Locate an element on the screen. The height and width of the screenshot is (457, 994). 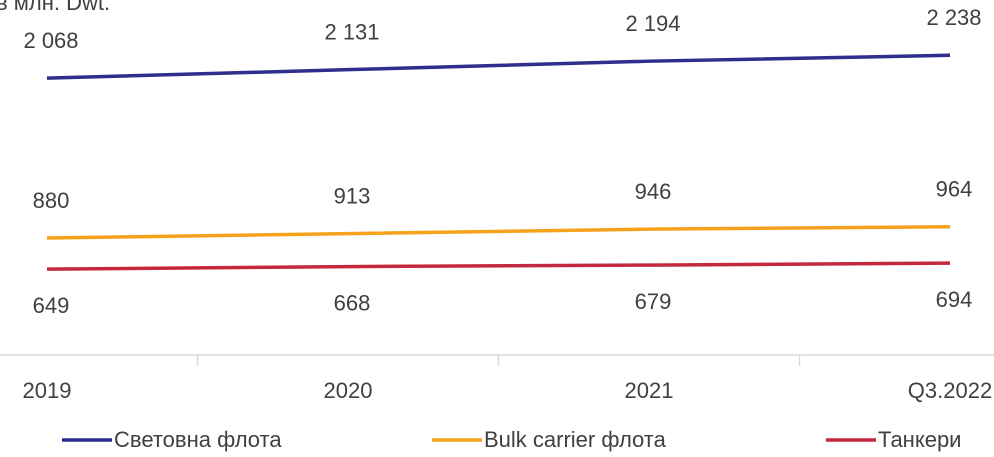
legend-label: Танкери is located at coordinates (919, 439).